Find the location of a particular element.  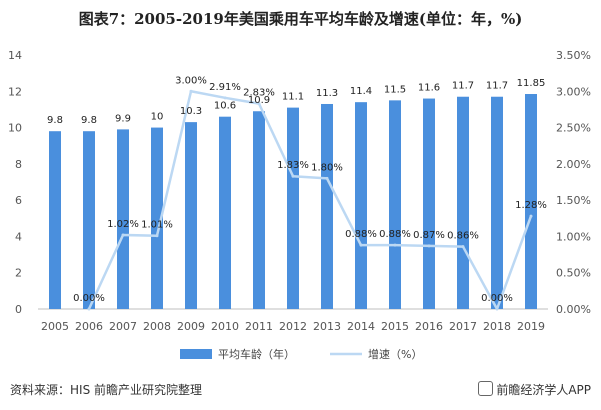

left-axis-tick: 10 is located at coordinates (15, 128).